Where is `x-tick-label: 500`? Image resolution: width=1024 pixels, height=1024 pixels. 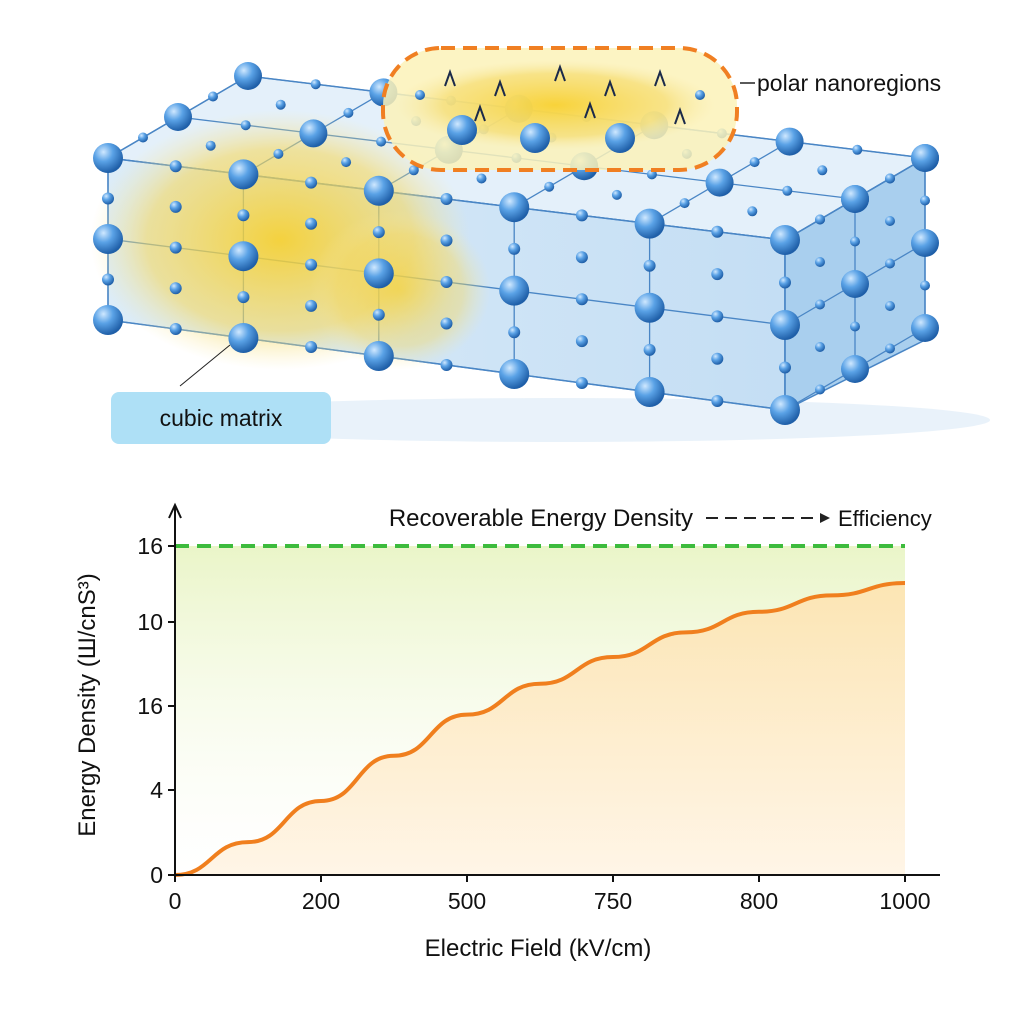 x-tick-label: 500 is located at coordinates (467, 901).